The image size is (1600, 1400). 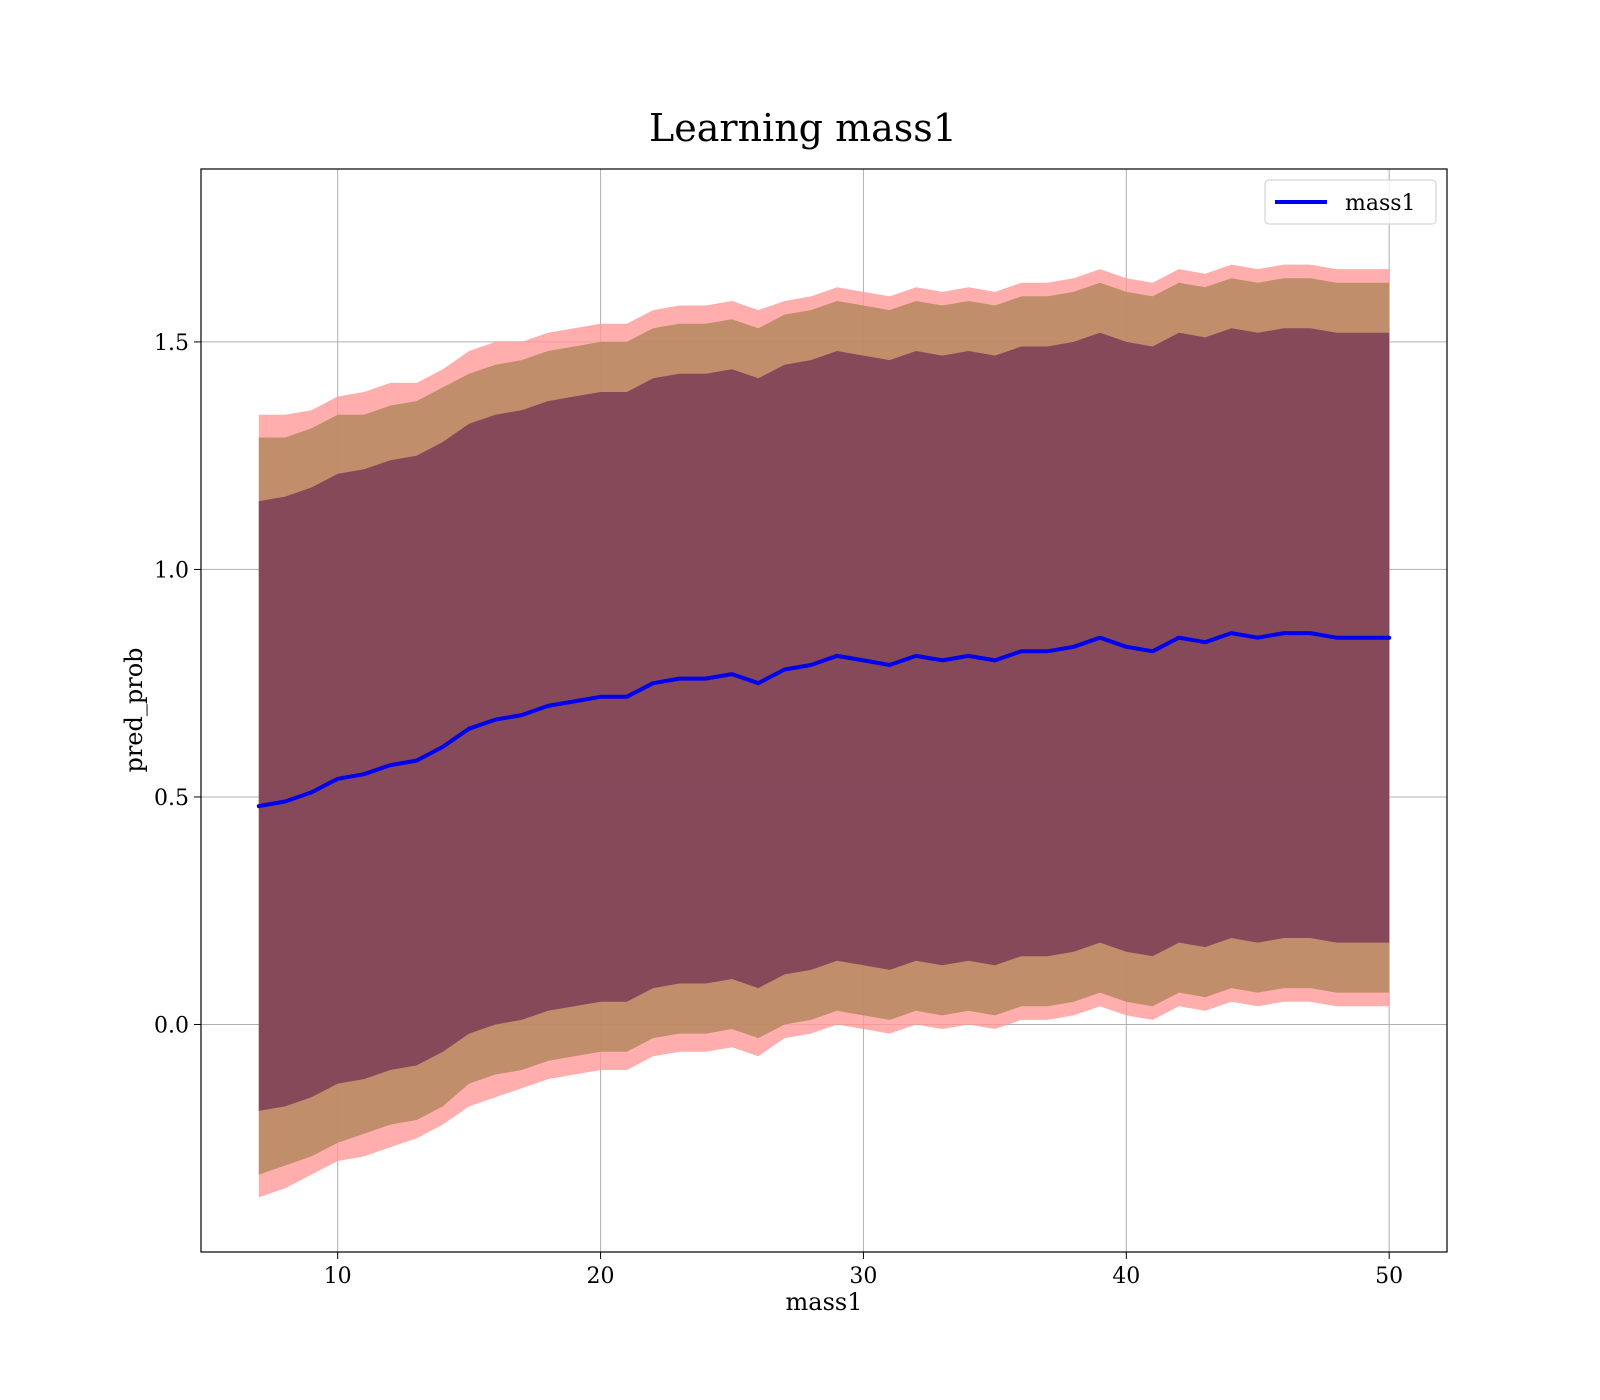 I want to click on x-tick-label: 10, so click(x=338, y=1276).